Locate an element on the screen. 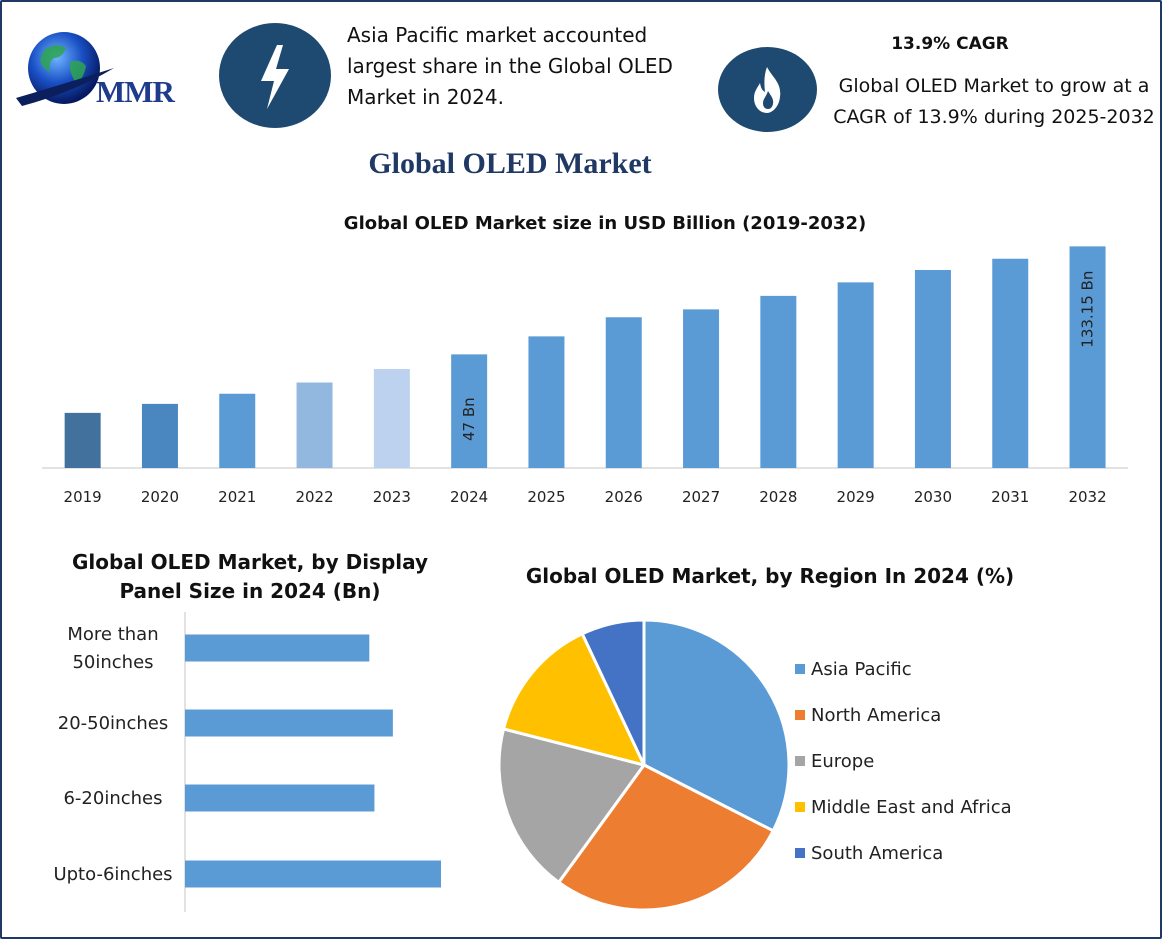 The width and height of the screenshot is (1162, 939). bar-2029 is located at coordinates (855, 375).